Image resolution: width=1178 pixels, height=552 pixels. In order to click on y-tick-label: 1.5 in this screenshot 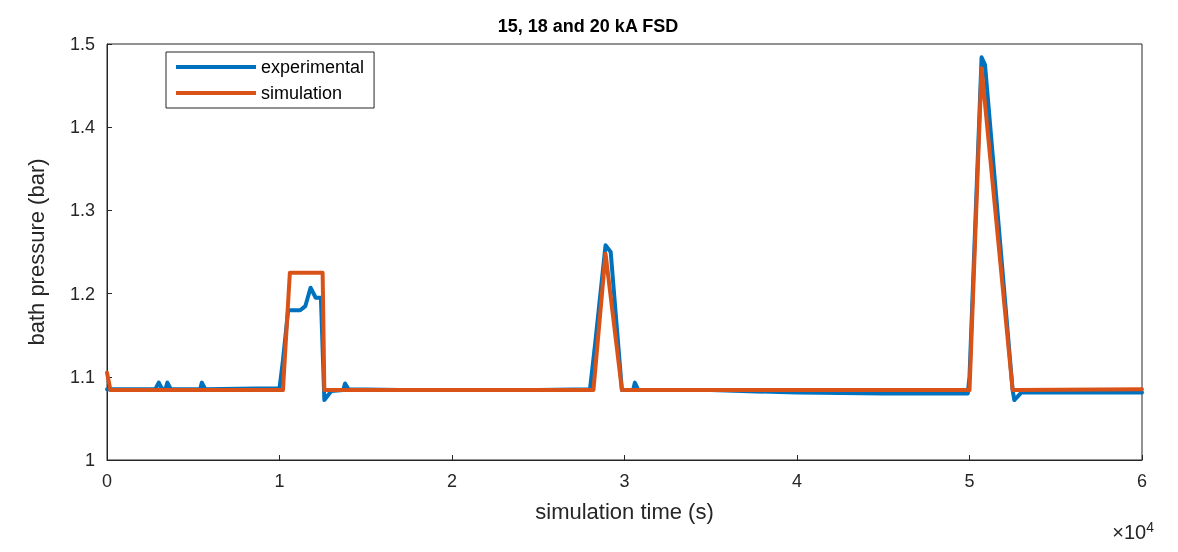, I will do `click(82, 44)`.